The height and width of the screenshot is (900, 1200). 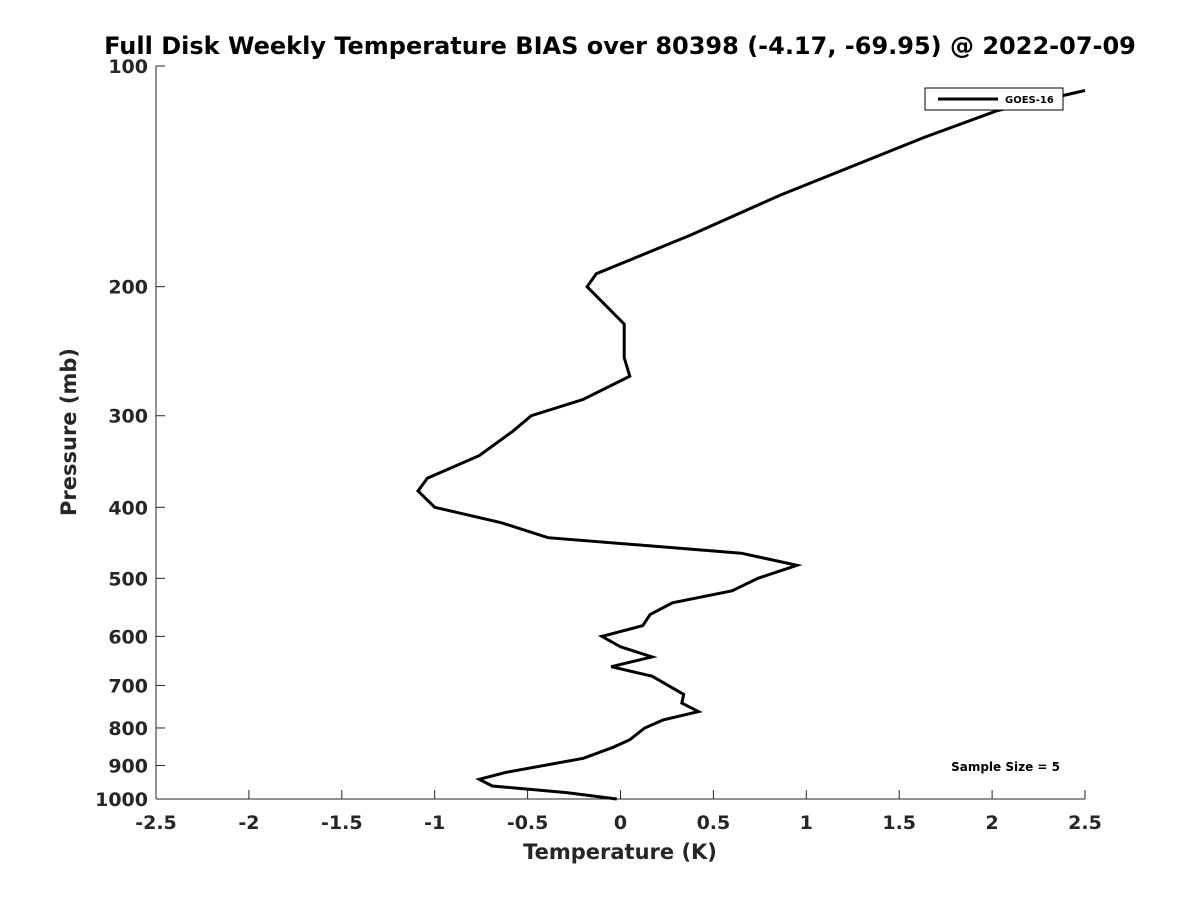 I want to click on y-tick-label: 200, so click(x=128, y=288).